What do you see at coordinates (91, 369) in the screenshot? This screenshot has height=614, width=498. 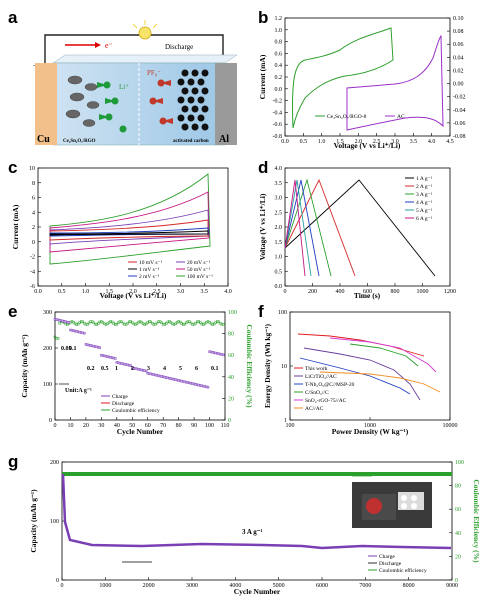 I see `rate-label: 0.2` at bounding box center [91, 369].